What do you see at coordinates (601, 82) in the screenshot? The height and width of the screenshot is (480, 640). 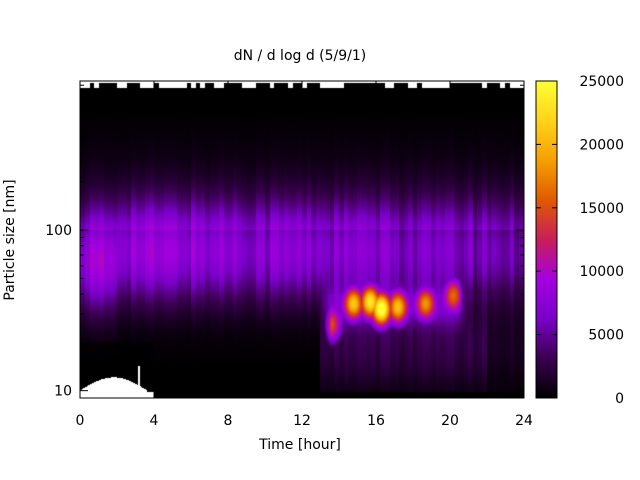 I see `colorbar-tick-label: 25000` at bounding box center [601, 82].